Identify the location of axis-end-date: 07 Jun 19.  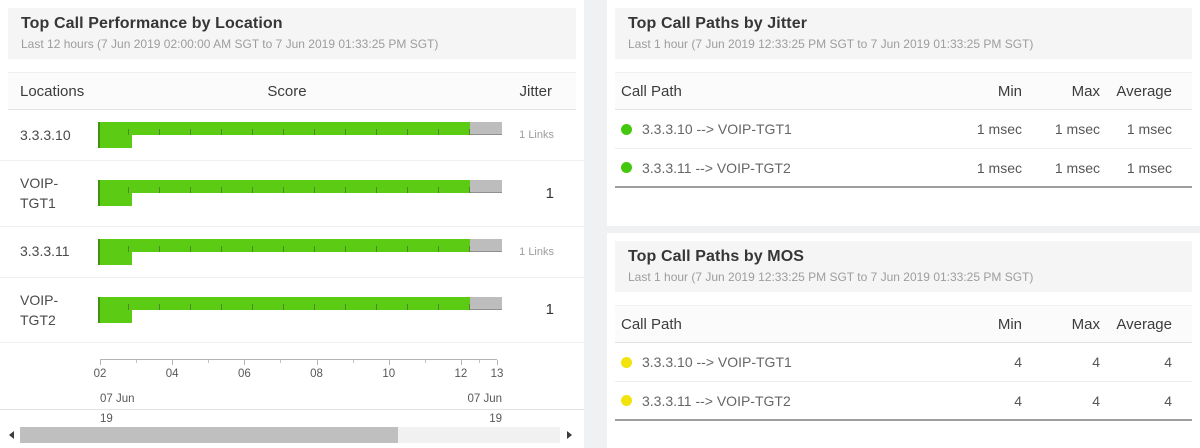
(484, 409).